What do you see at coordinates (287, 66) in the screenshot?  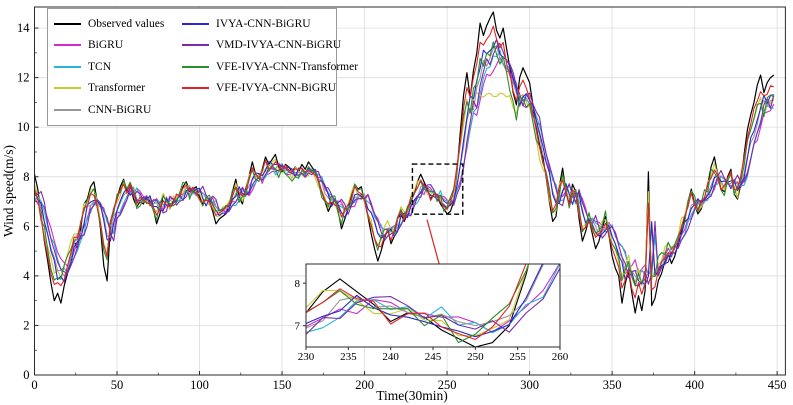 I see `legend-label: VFE-IVYA-CNN-Transformer` at bounding box center [287, 66].